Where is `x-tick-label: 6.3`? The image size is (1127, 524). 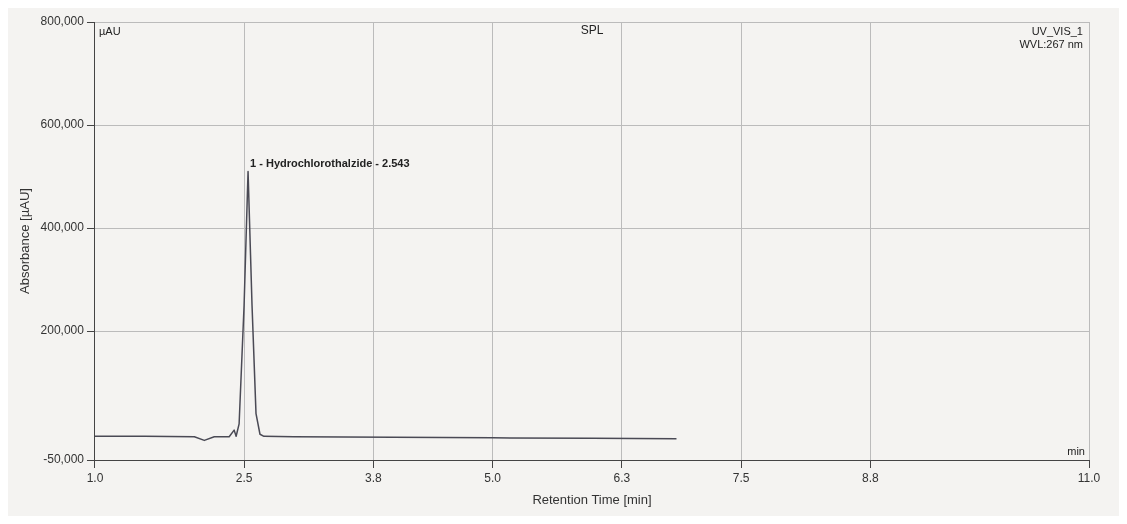 x-tick-label: 6.3 is located at coordinates (622, 477).